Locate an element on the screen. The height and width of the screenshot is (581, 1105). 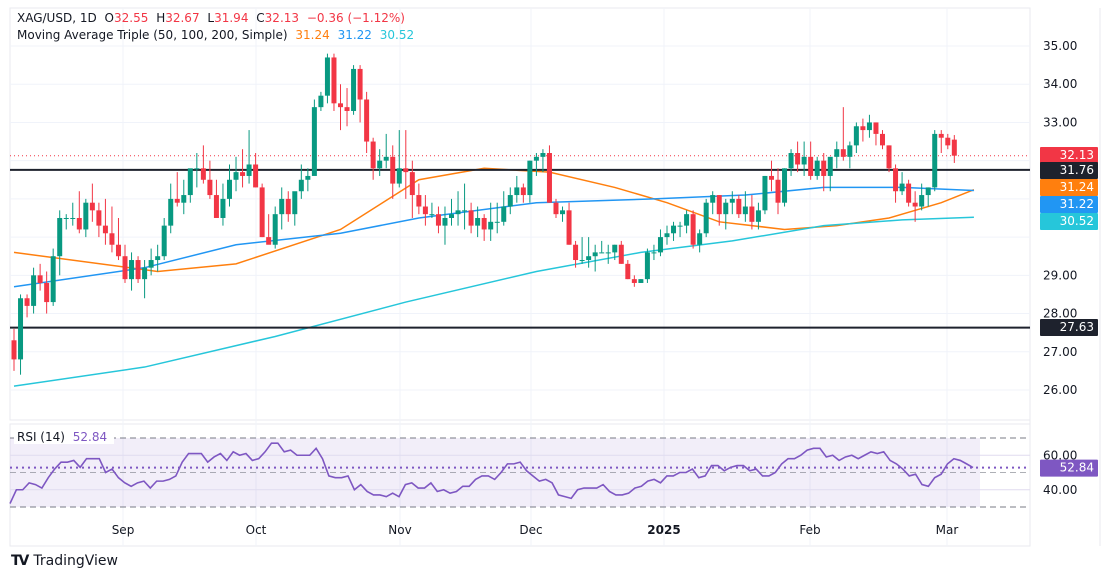
price-tag-label: 31.24 is located at coordinates (1077, 187).